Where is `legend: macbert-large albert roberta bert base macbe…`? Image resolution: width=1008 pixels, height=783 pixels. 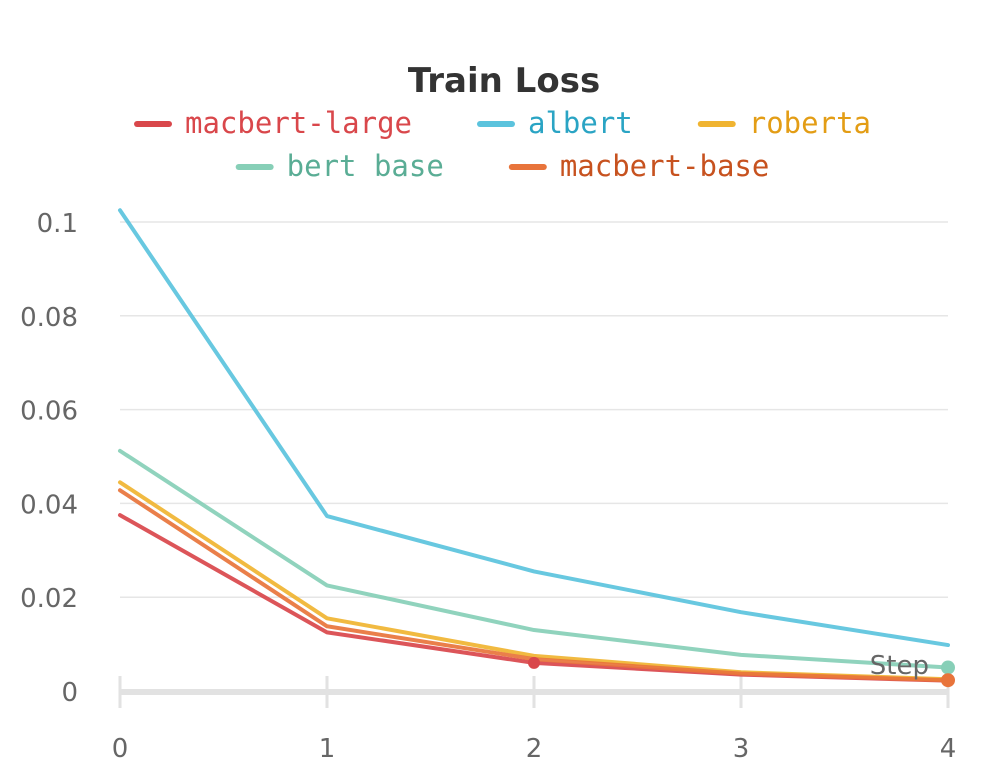
legend: macbert-large albert roberta bert base macbe… is located at coordinates (502, 144).